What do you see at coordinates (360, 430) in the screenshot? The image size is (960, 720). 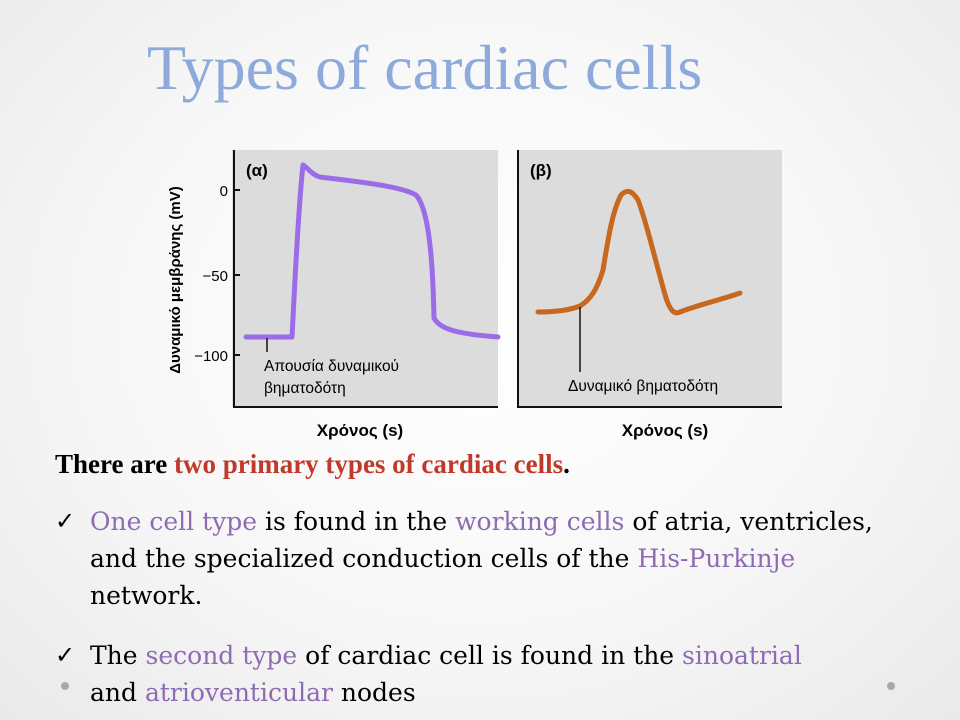 I see `x-axis-label-a: Χρόνος (s)` at bounding box center [360, 430].